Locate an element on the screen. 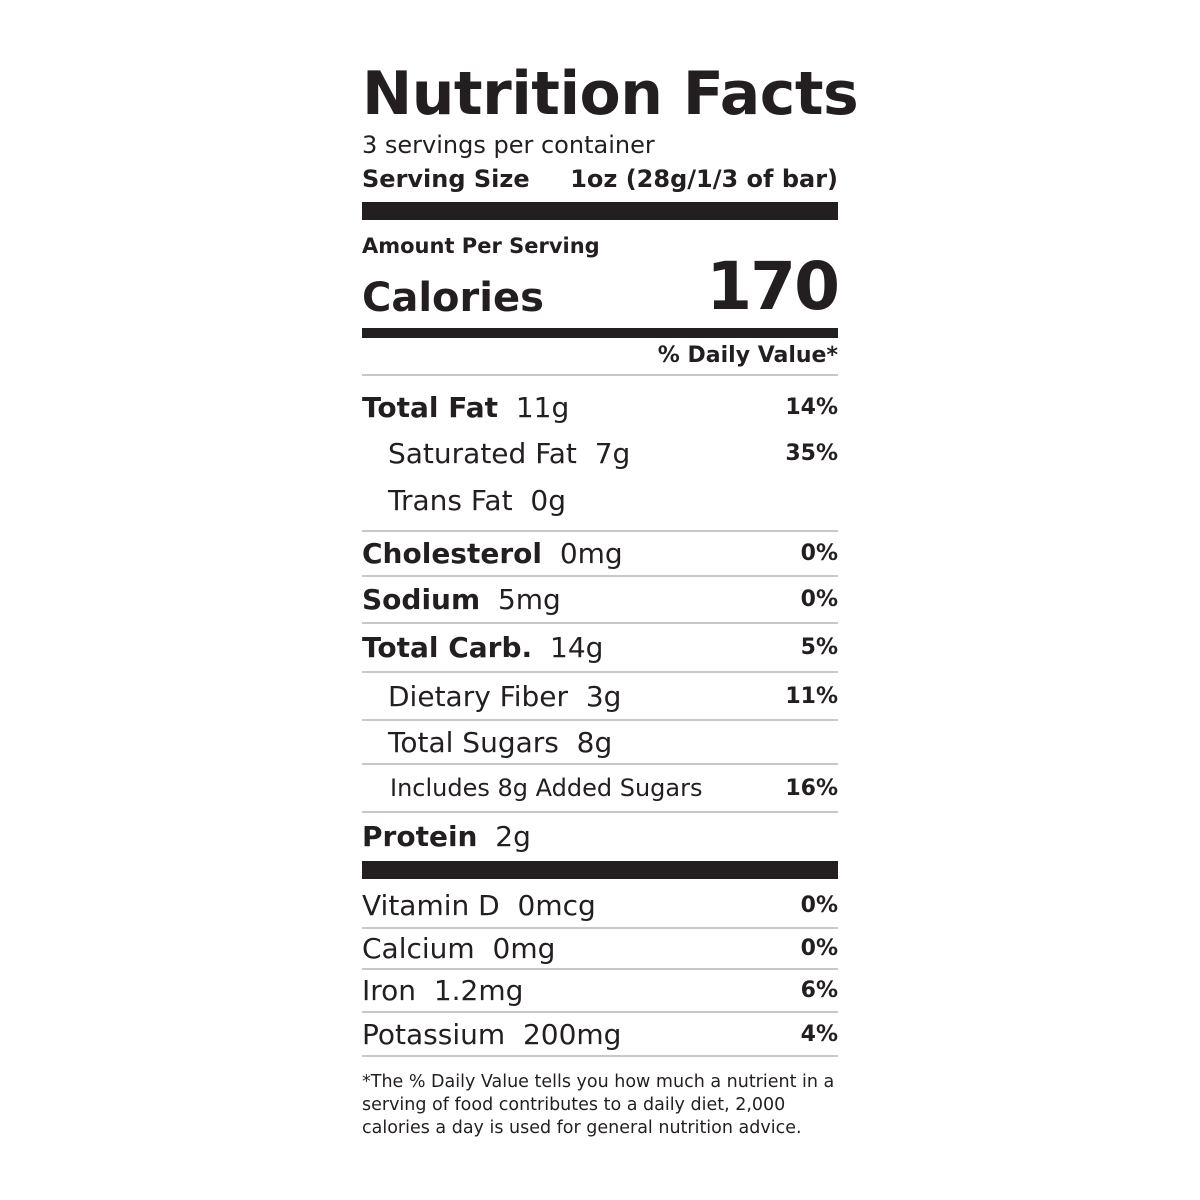 This screenshot has height=1200, width=1200. nutrient-amount: 11g is located at coordinates (542, 407).